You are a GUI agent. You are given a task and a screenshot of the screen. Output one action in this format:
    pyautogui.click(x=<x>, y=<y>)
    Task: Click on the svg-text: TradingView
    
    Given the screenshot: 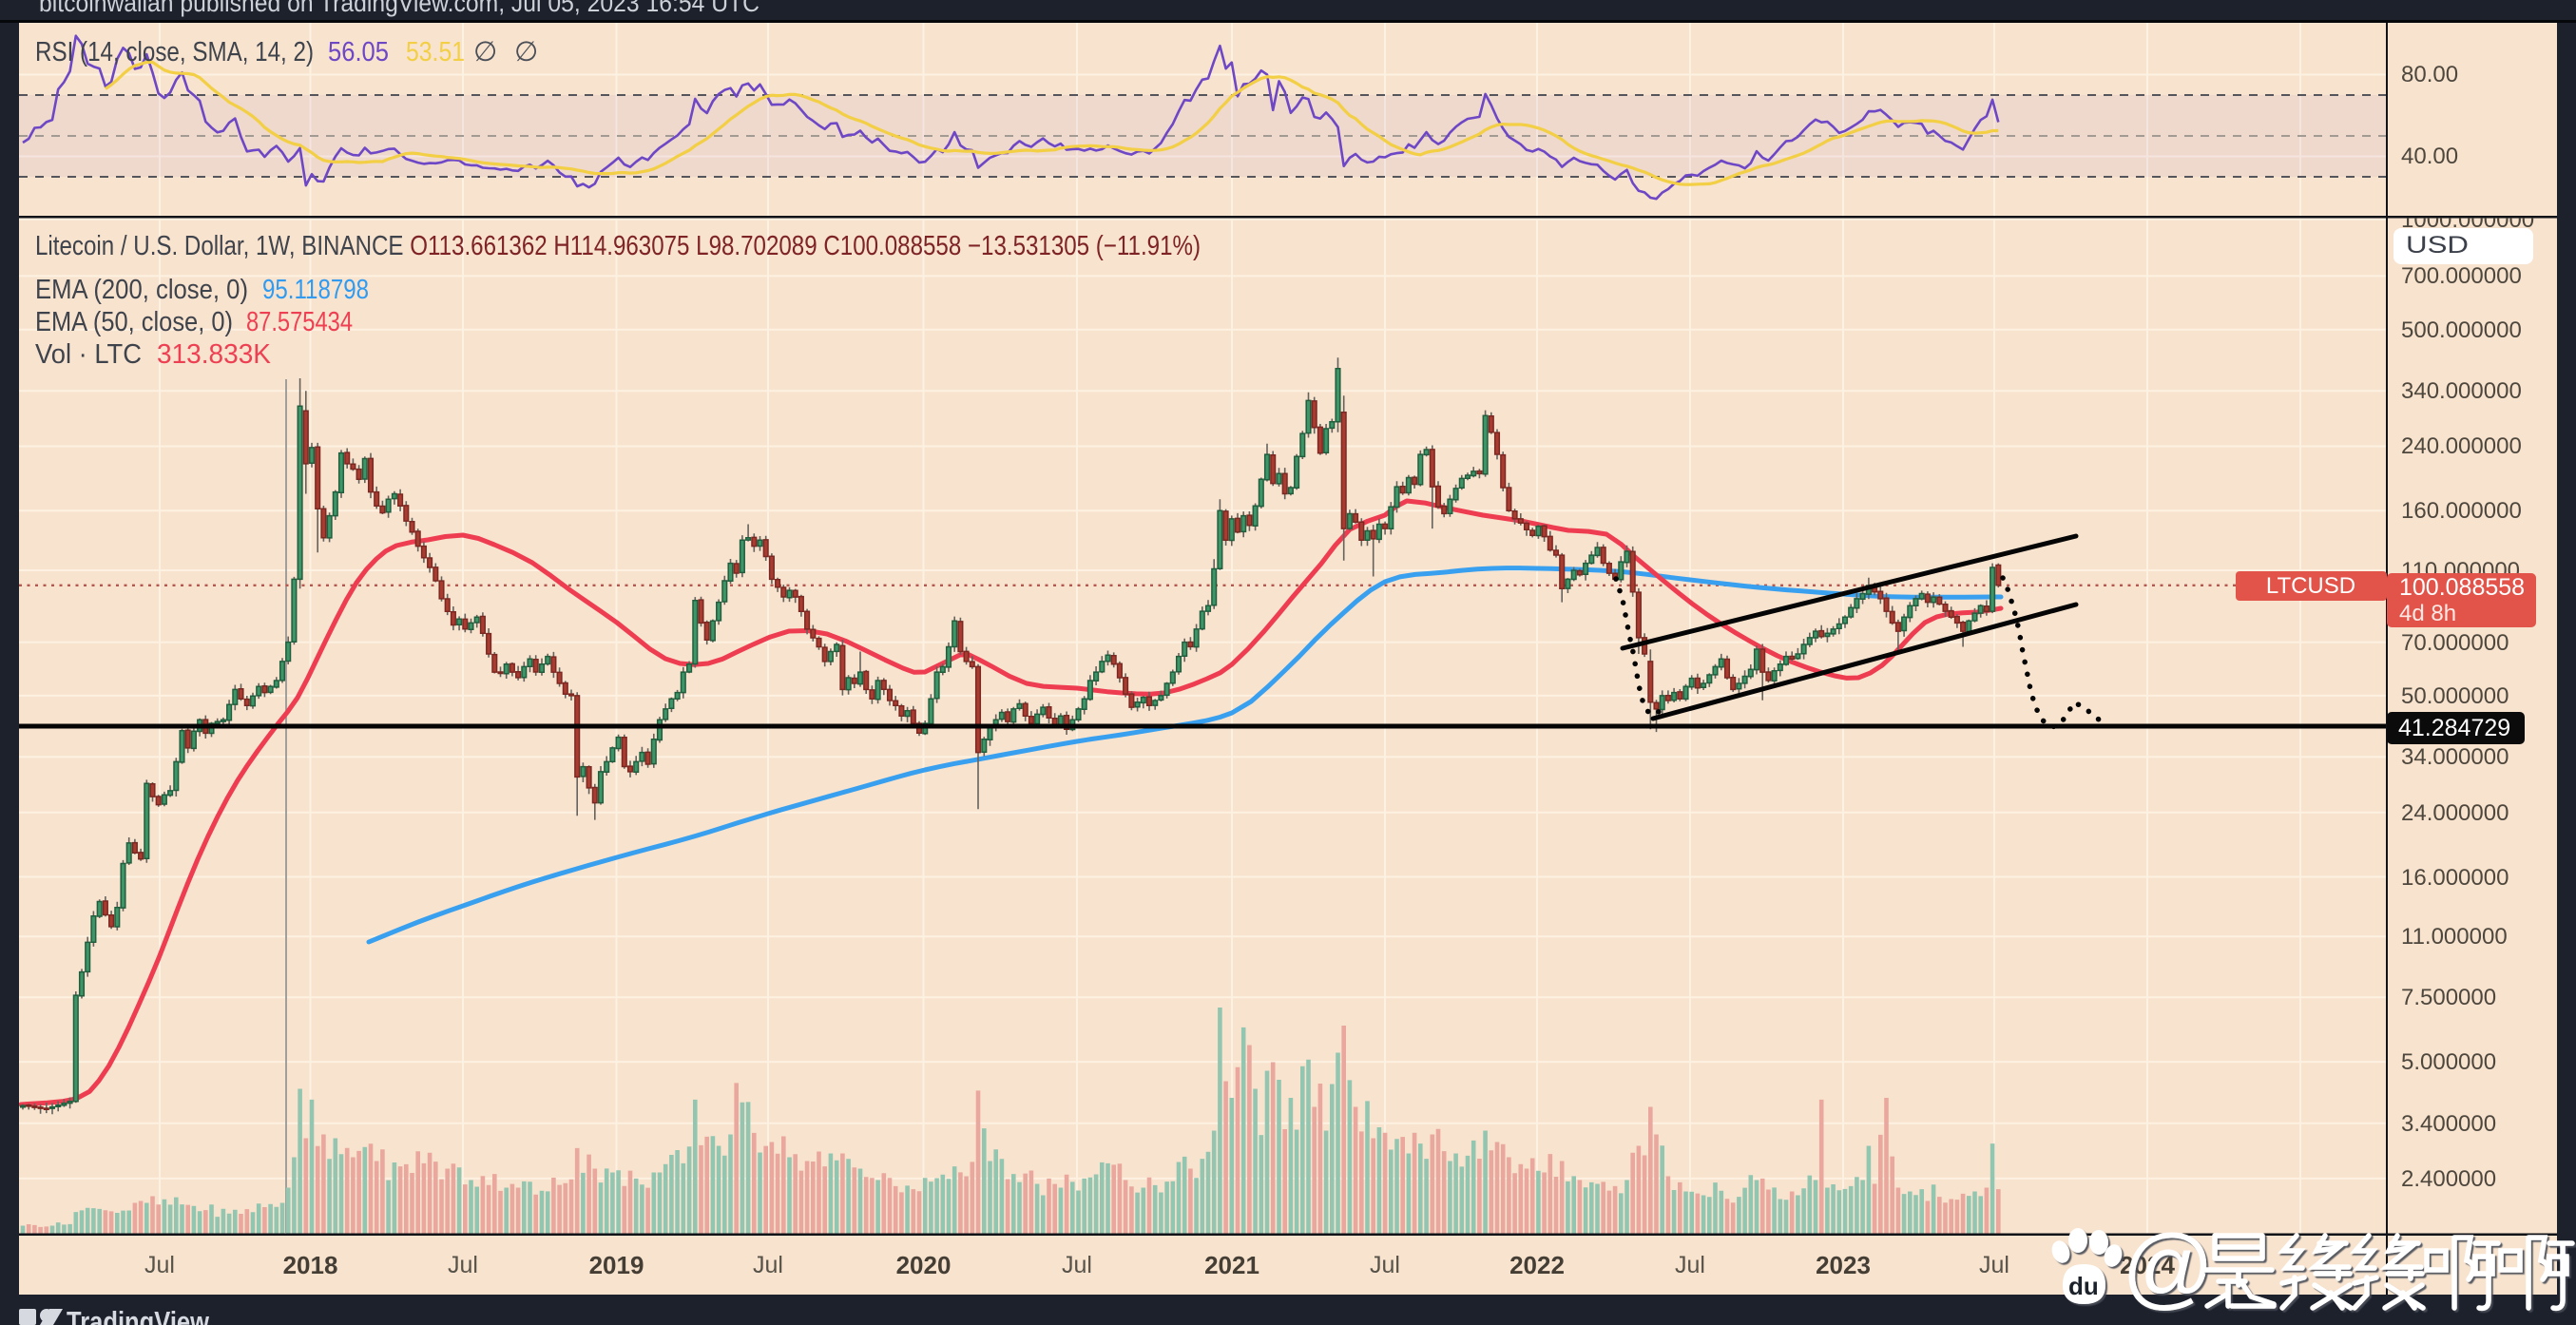 What is the action you would take?
    pyautogui.click(x=138, y=1315)
    